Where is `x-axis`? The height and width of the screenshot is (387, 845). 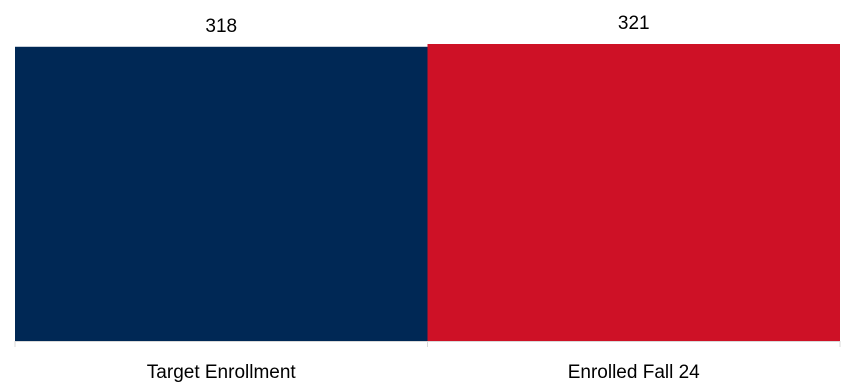 x-axis is located at coordinates (427, 344).